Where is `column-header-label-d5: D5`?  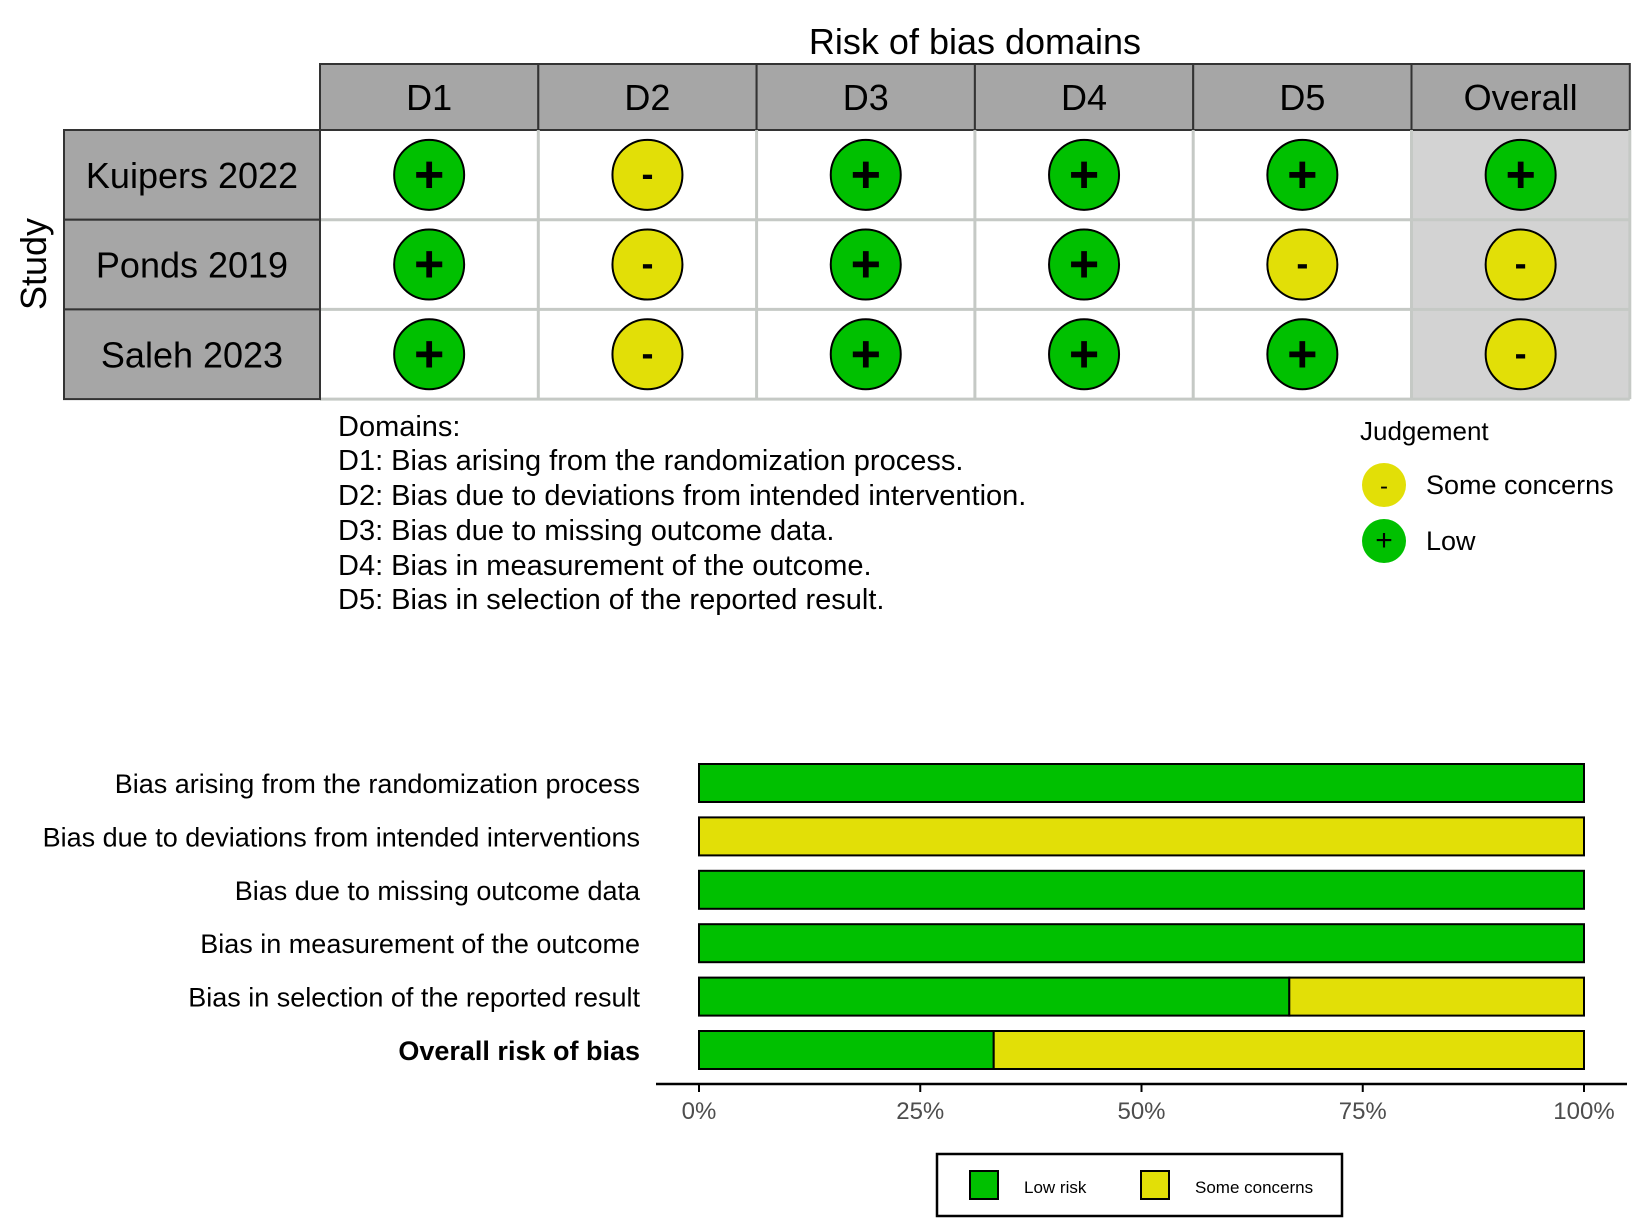 column-header-label-d5: D5 is located at coordinates (1302, 97).